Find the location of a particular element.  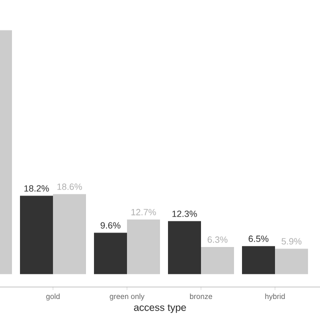

data-label: 12.7% is located at coordinates (143, 212).